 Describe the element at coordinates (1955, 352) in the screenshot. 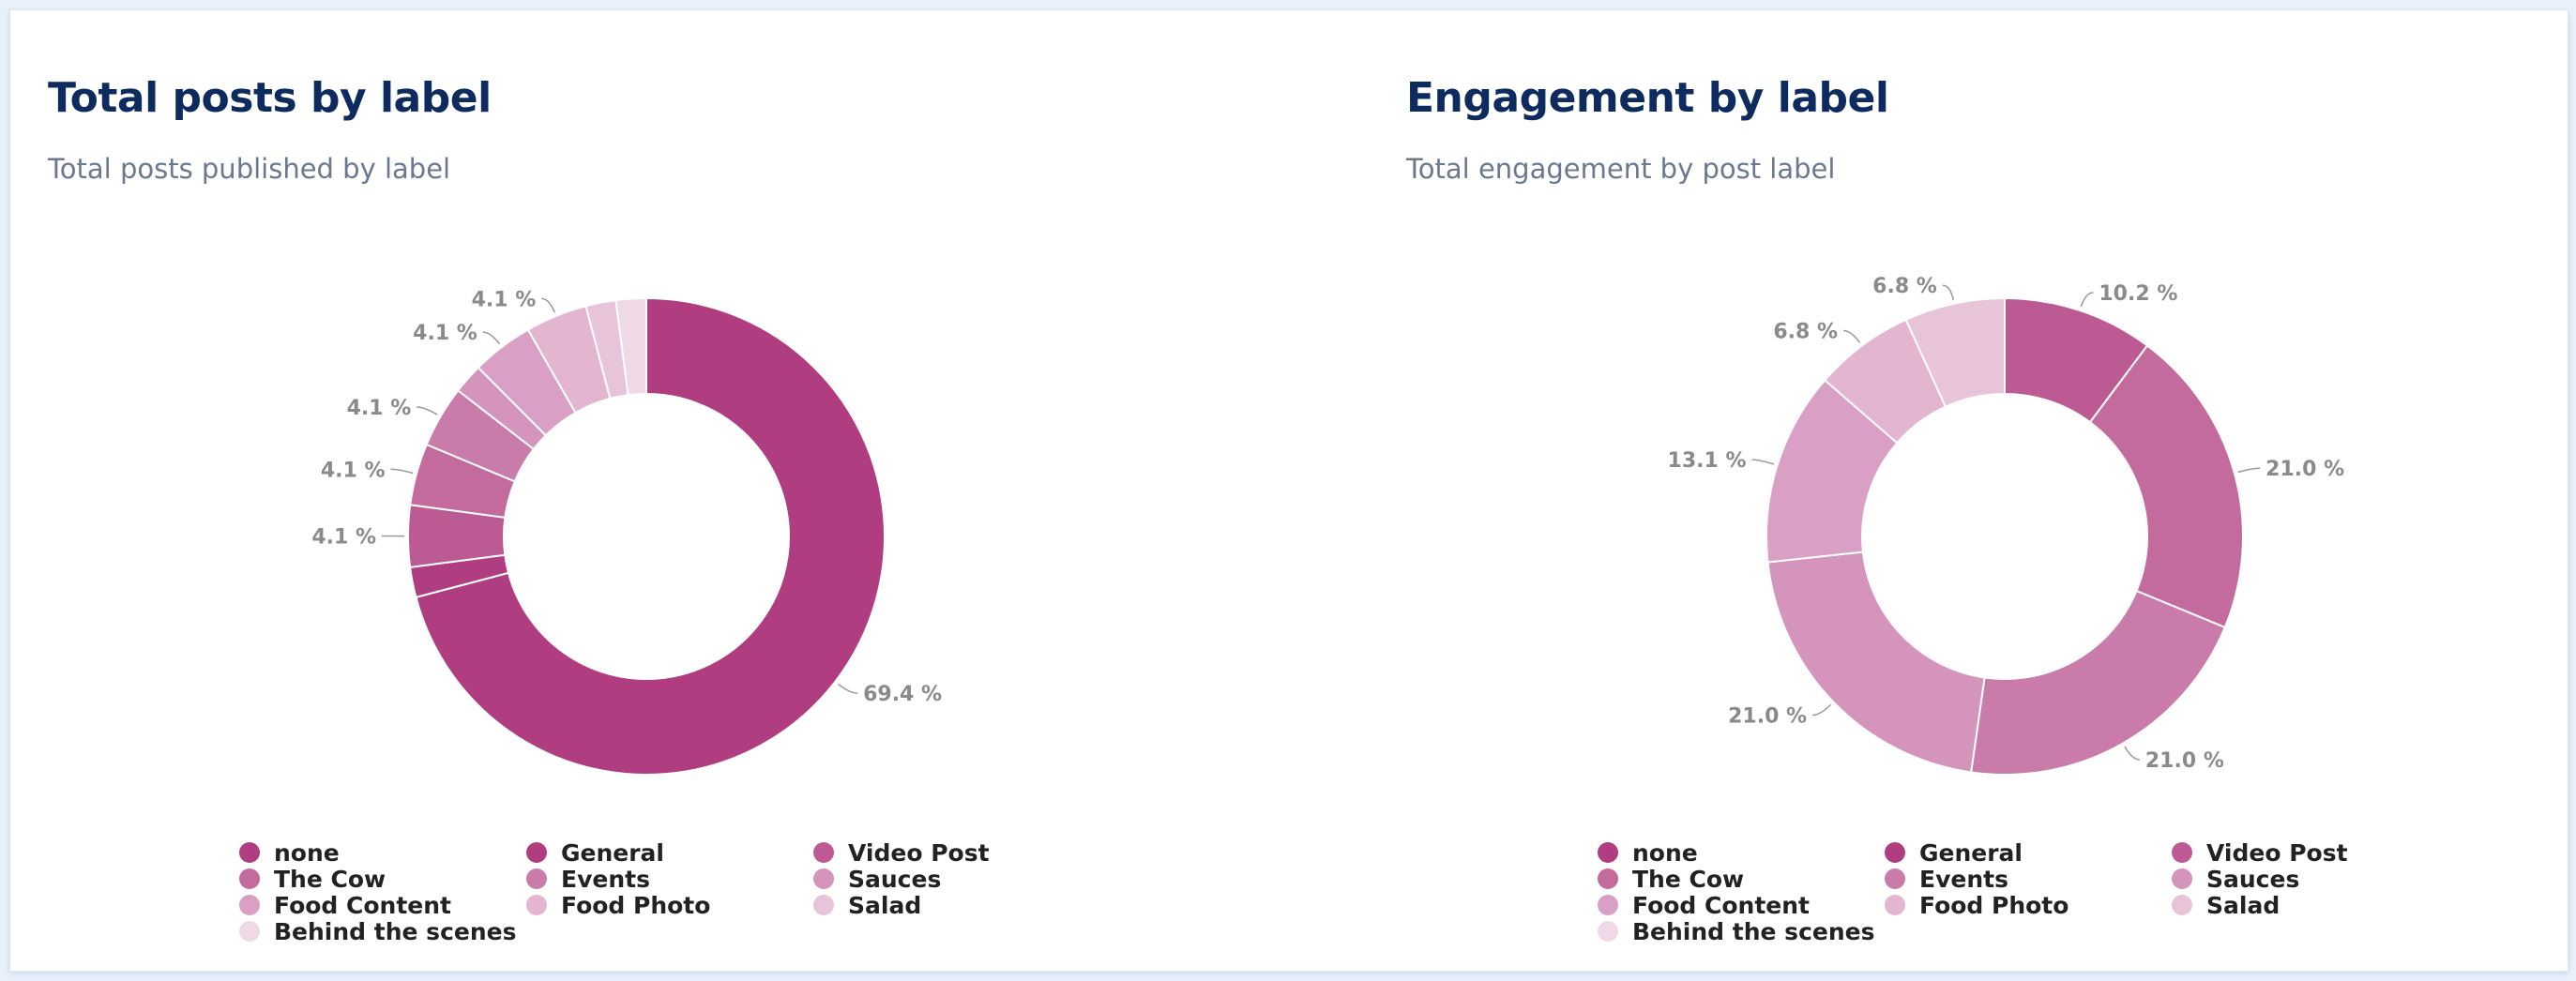

I see `slice-salad` at that location.